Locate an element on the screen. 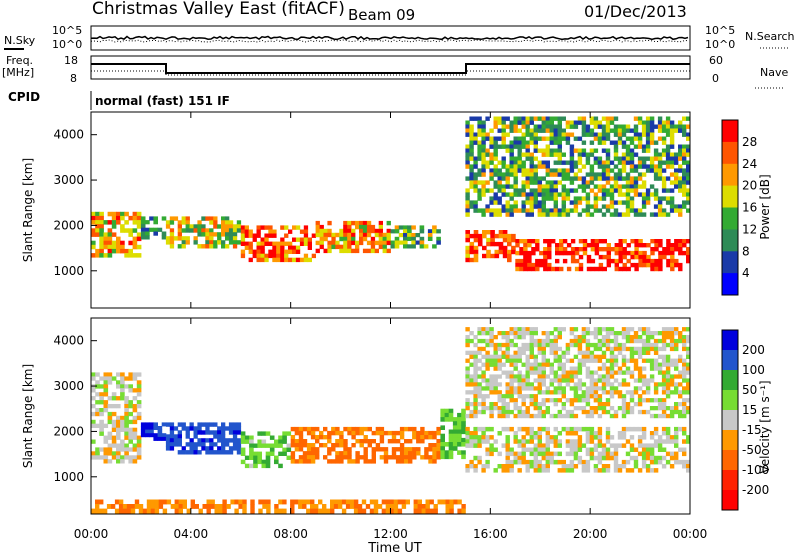  colorbar-tick-label: 15 is located at coordinates (749, 410).